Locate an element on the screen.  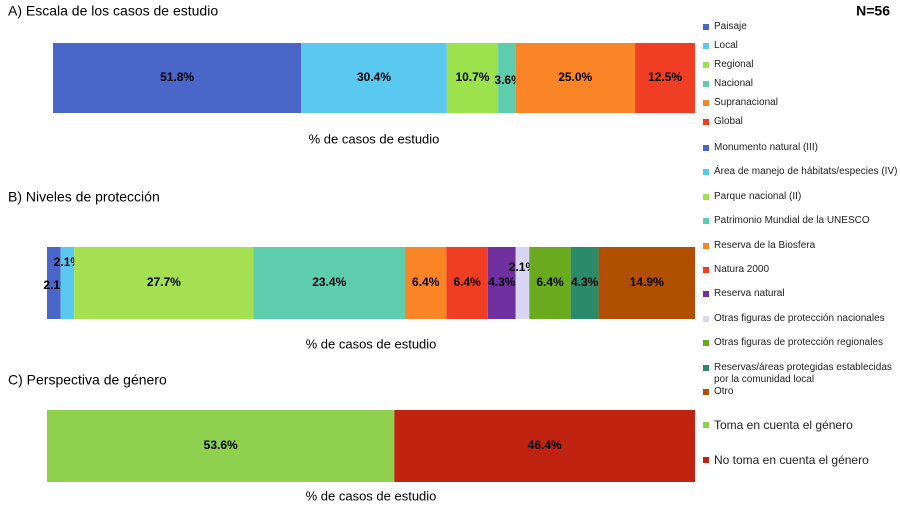
legend-item: Reserva de la Biosfera is located at coordinates (801, 246).